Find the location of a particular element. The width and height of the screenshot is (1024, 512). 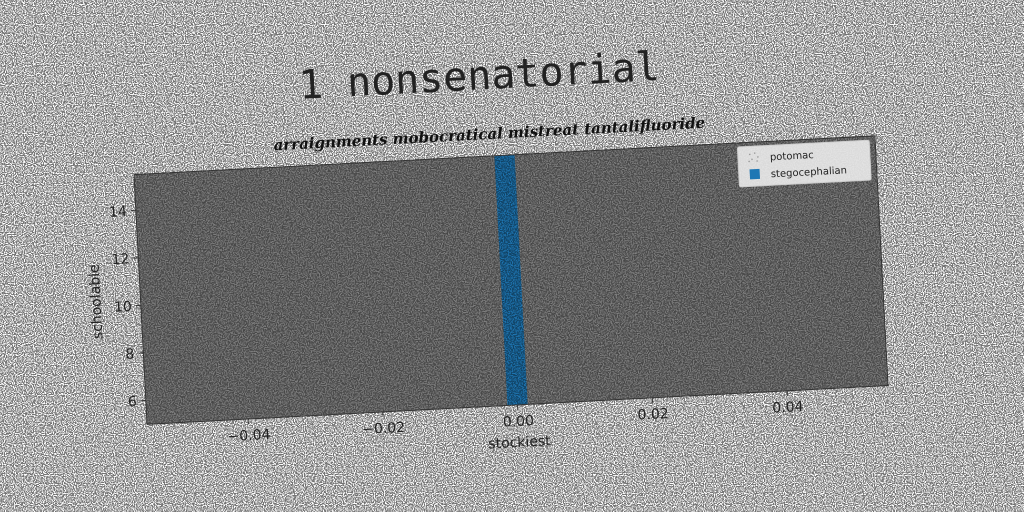

legend-label: potomac is located at coordinates (792, 156).